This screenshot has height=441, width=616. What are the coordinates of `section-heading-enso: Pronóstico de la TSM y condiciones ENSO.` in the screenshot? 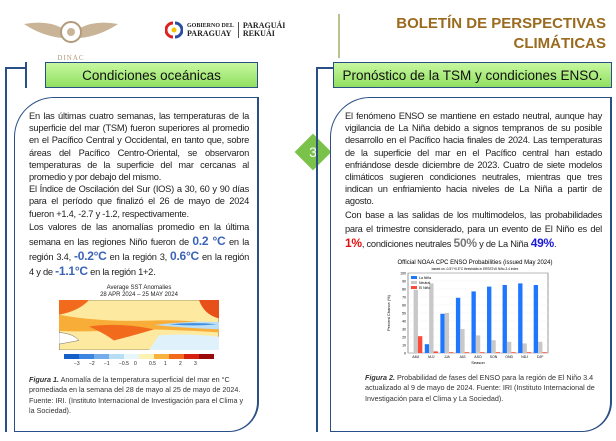 It's located at (472, 75).